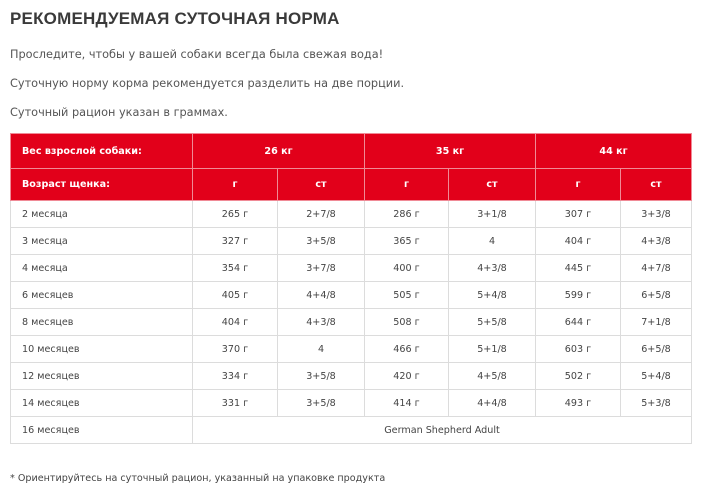 This screenshot has height=498, width=701. I want to click on table-row: 14 месяцев 331 г 3+5/8 414 г 4+4/8 493 г 5+3/8, so click(351, 403).